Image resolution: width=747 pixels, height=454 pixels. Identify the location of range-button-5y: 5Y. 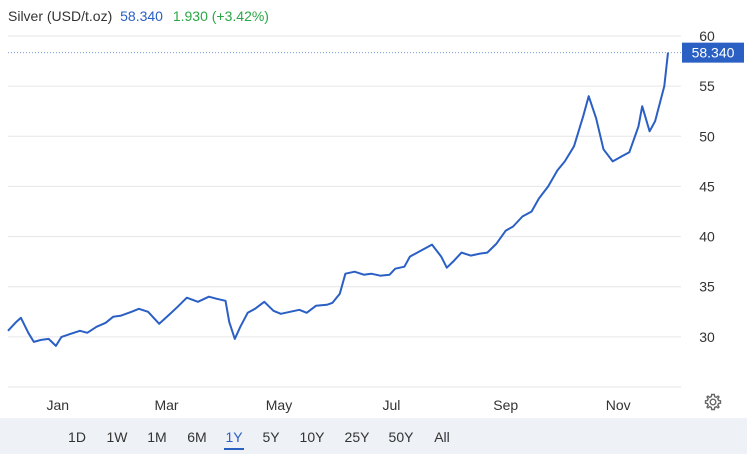
(271, 437).